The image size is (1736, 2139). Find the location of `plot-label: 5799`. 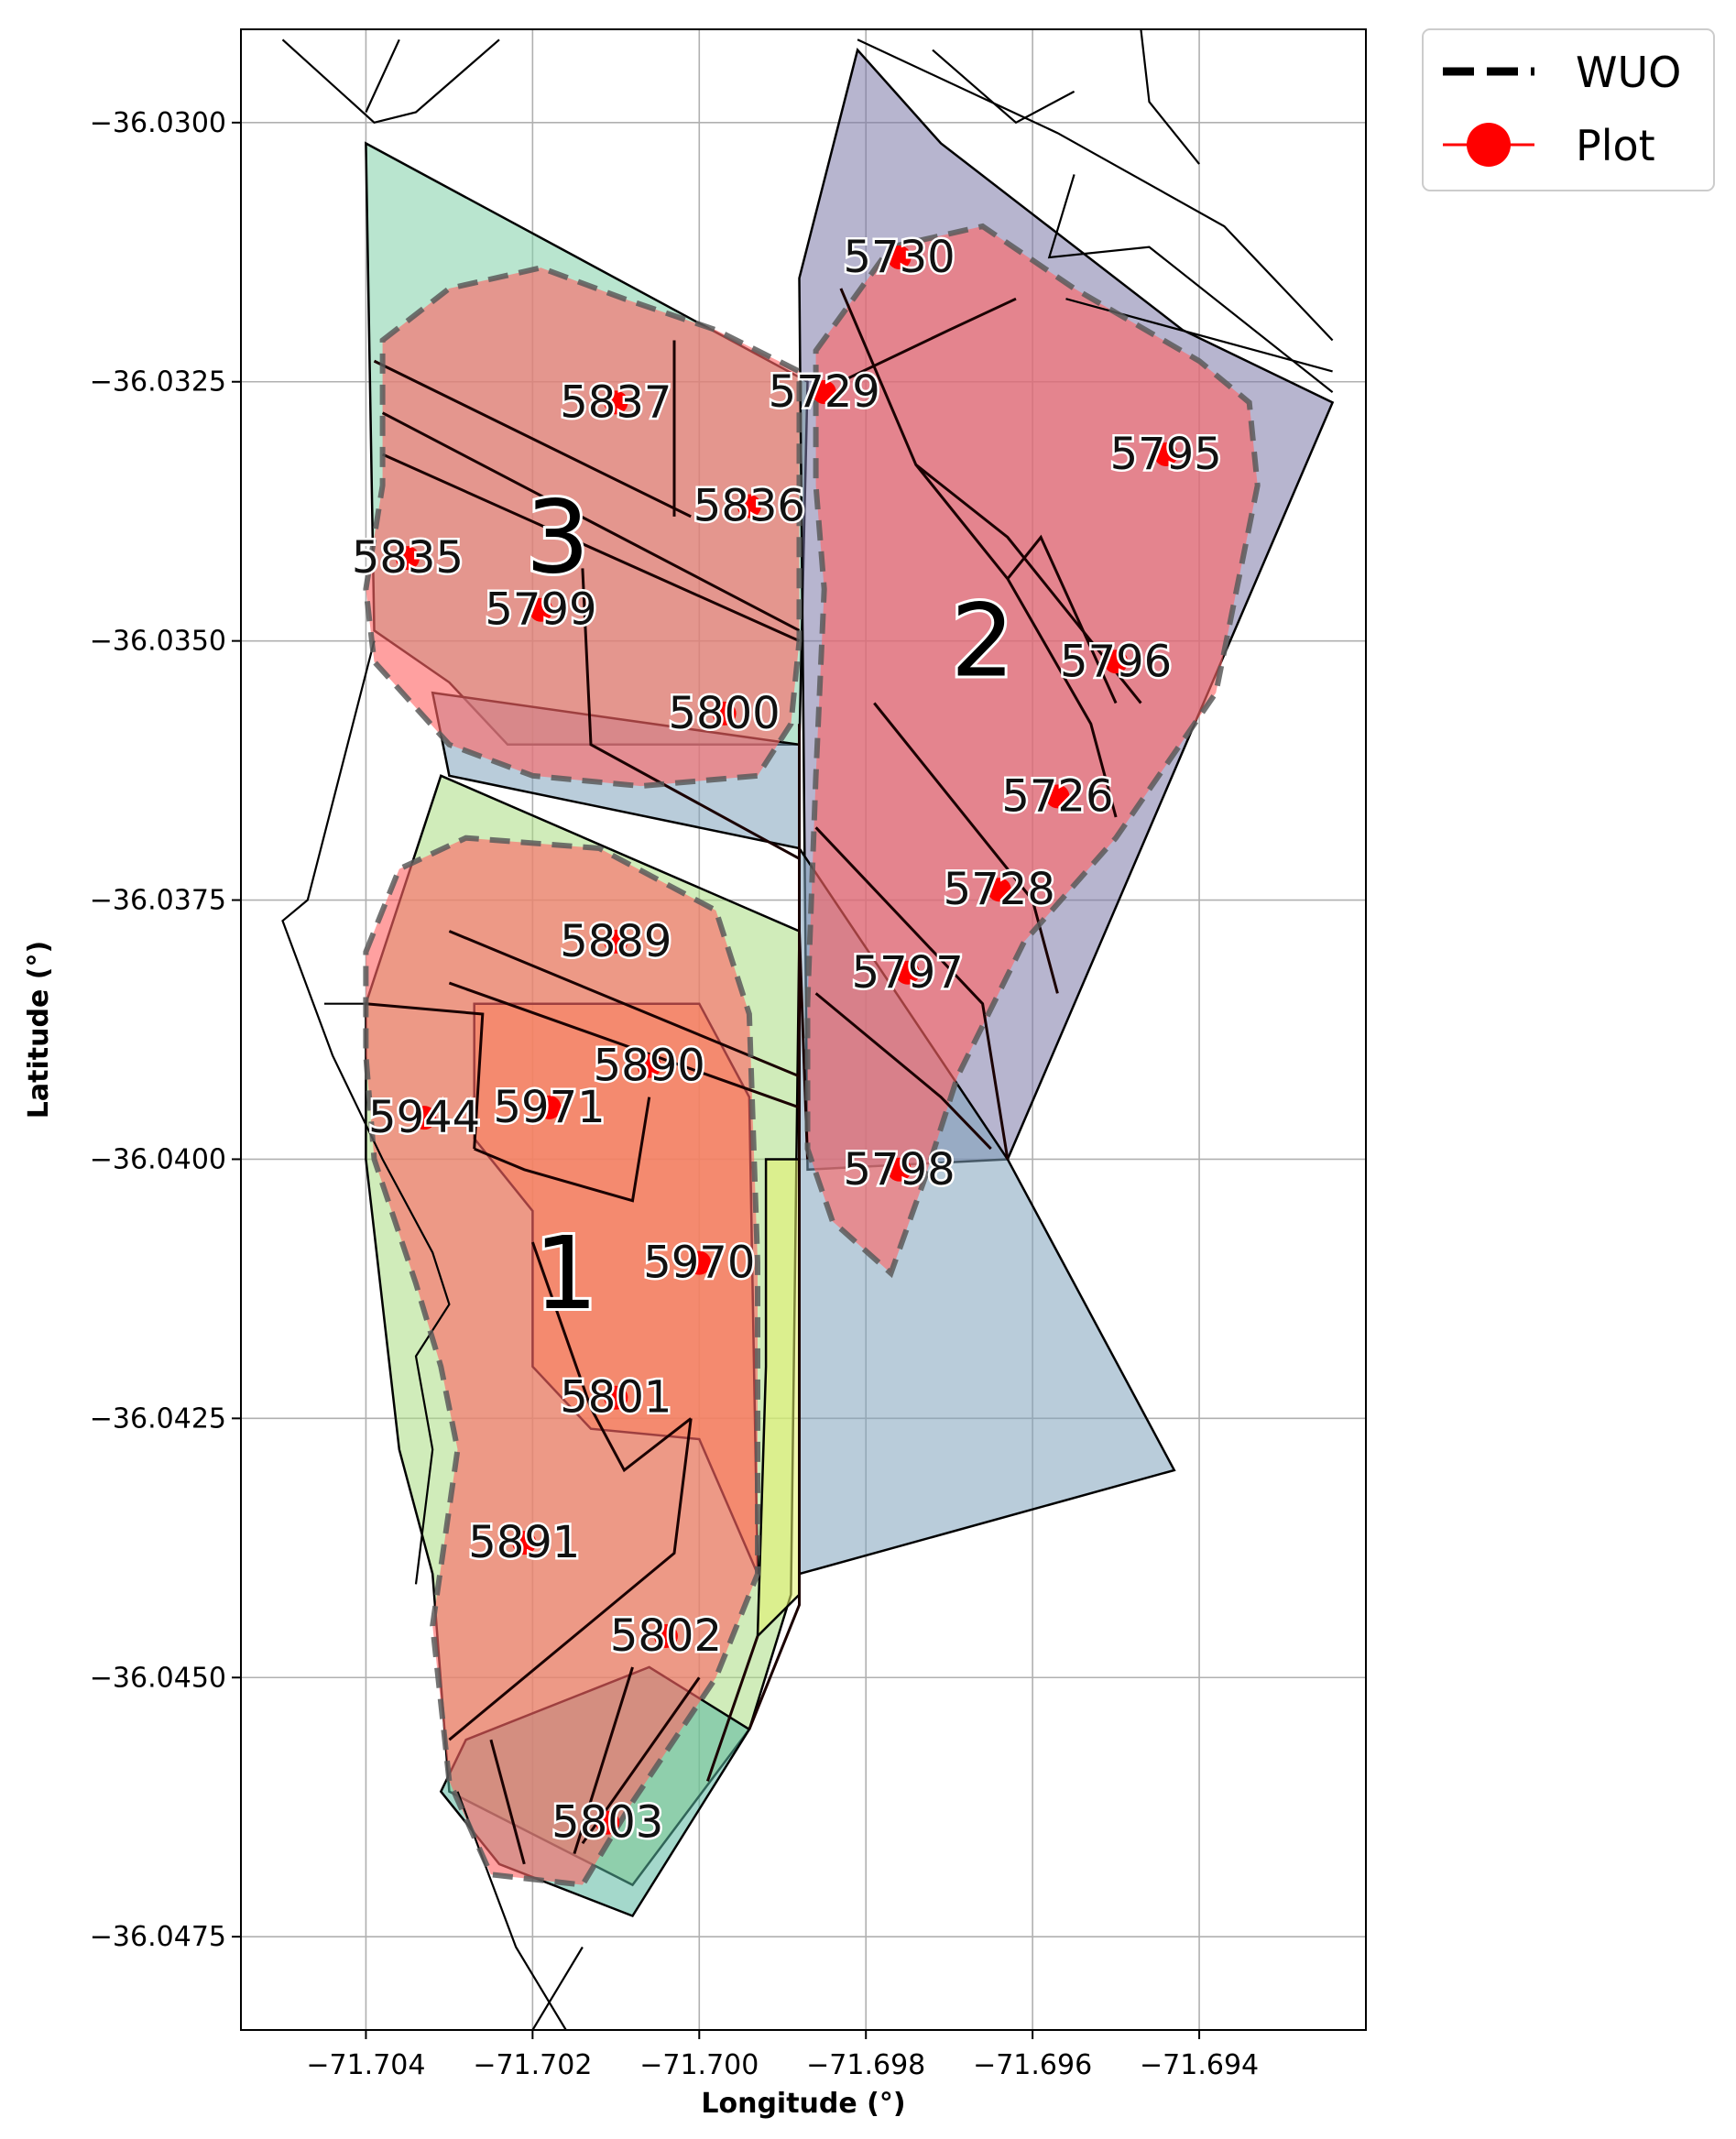

plot-label: 5799 is located at coordinates (541, 610).